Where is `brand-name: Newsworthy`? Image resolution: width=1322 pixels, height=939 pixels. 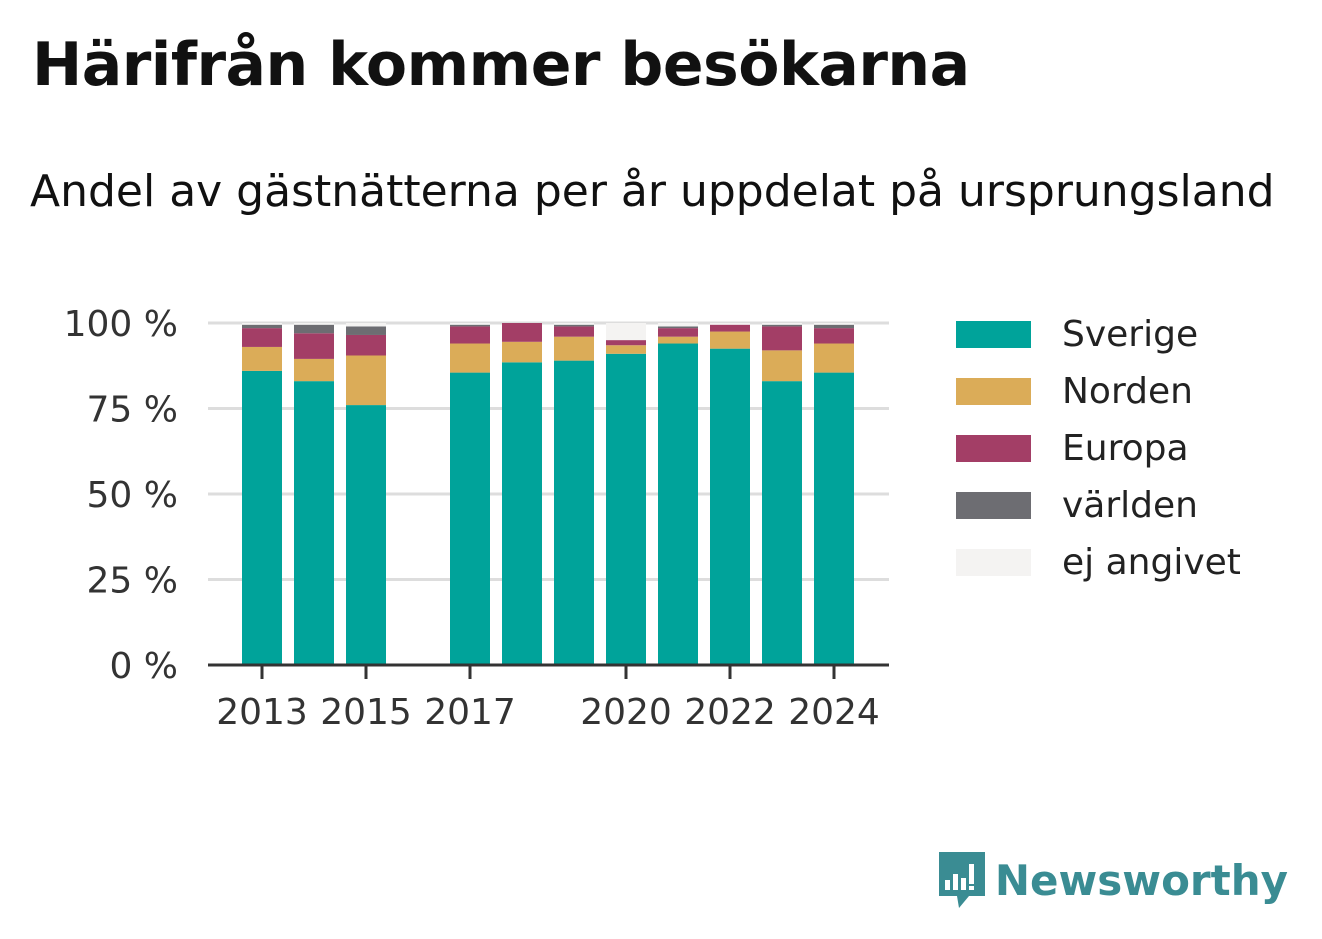
brand-name: Newsworthy is located at coordinates (1141, 880).